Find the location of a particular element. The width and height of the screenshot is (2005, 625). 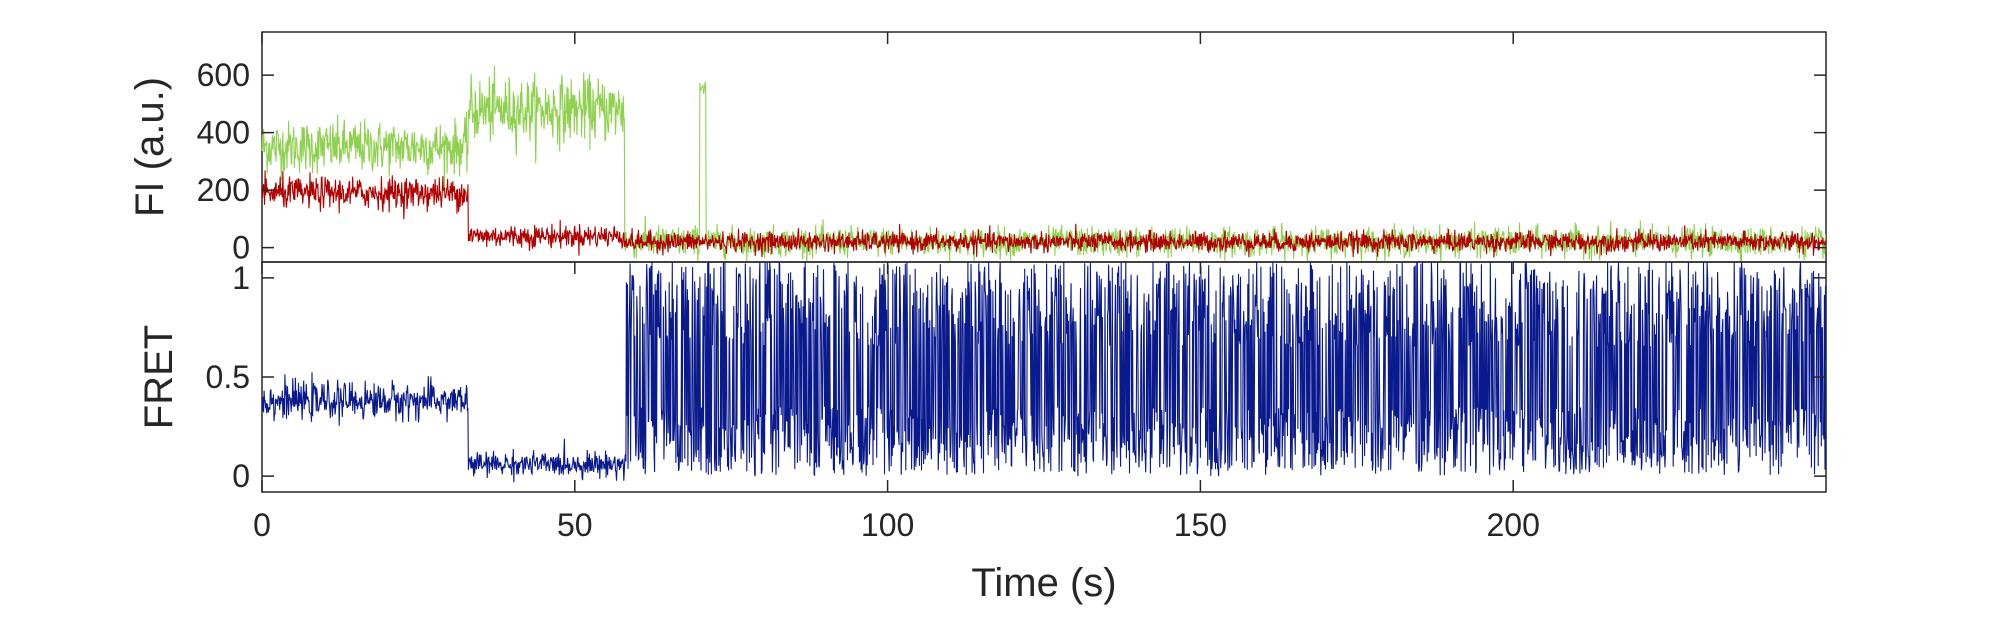

x-tick-label: 100 is located at coordinates (887, 525).